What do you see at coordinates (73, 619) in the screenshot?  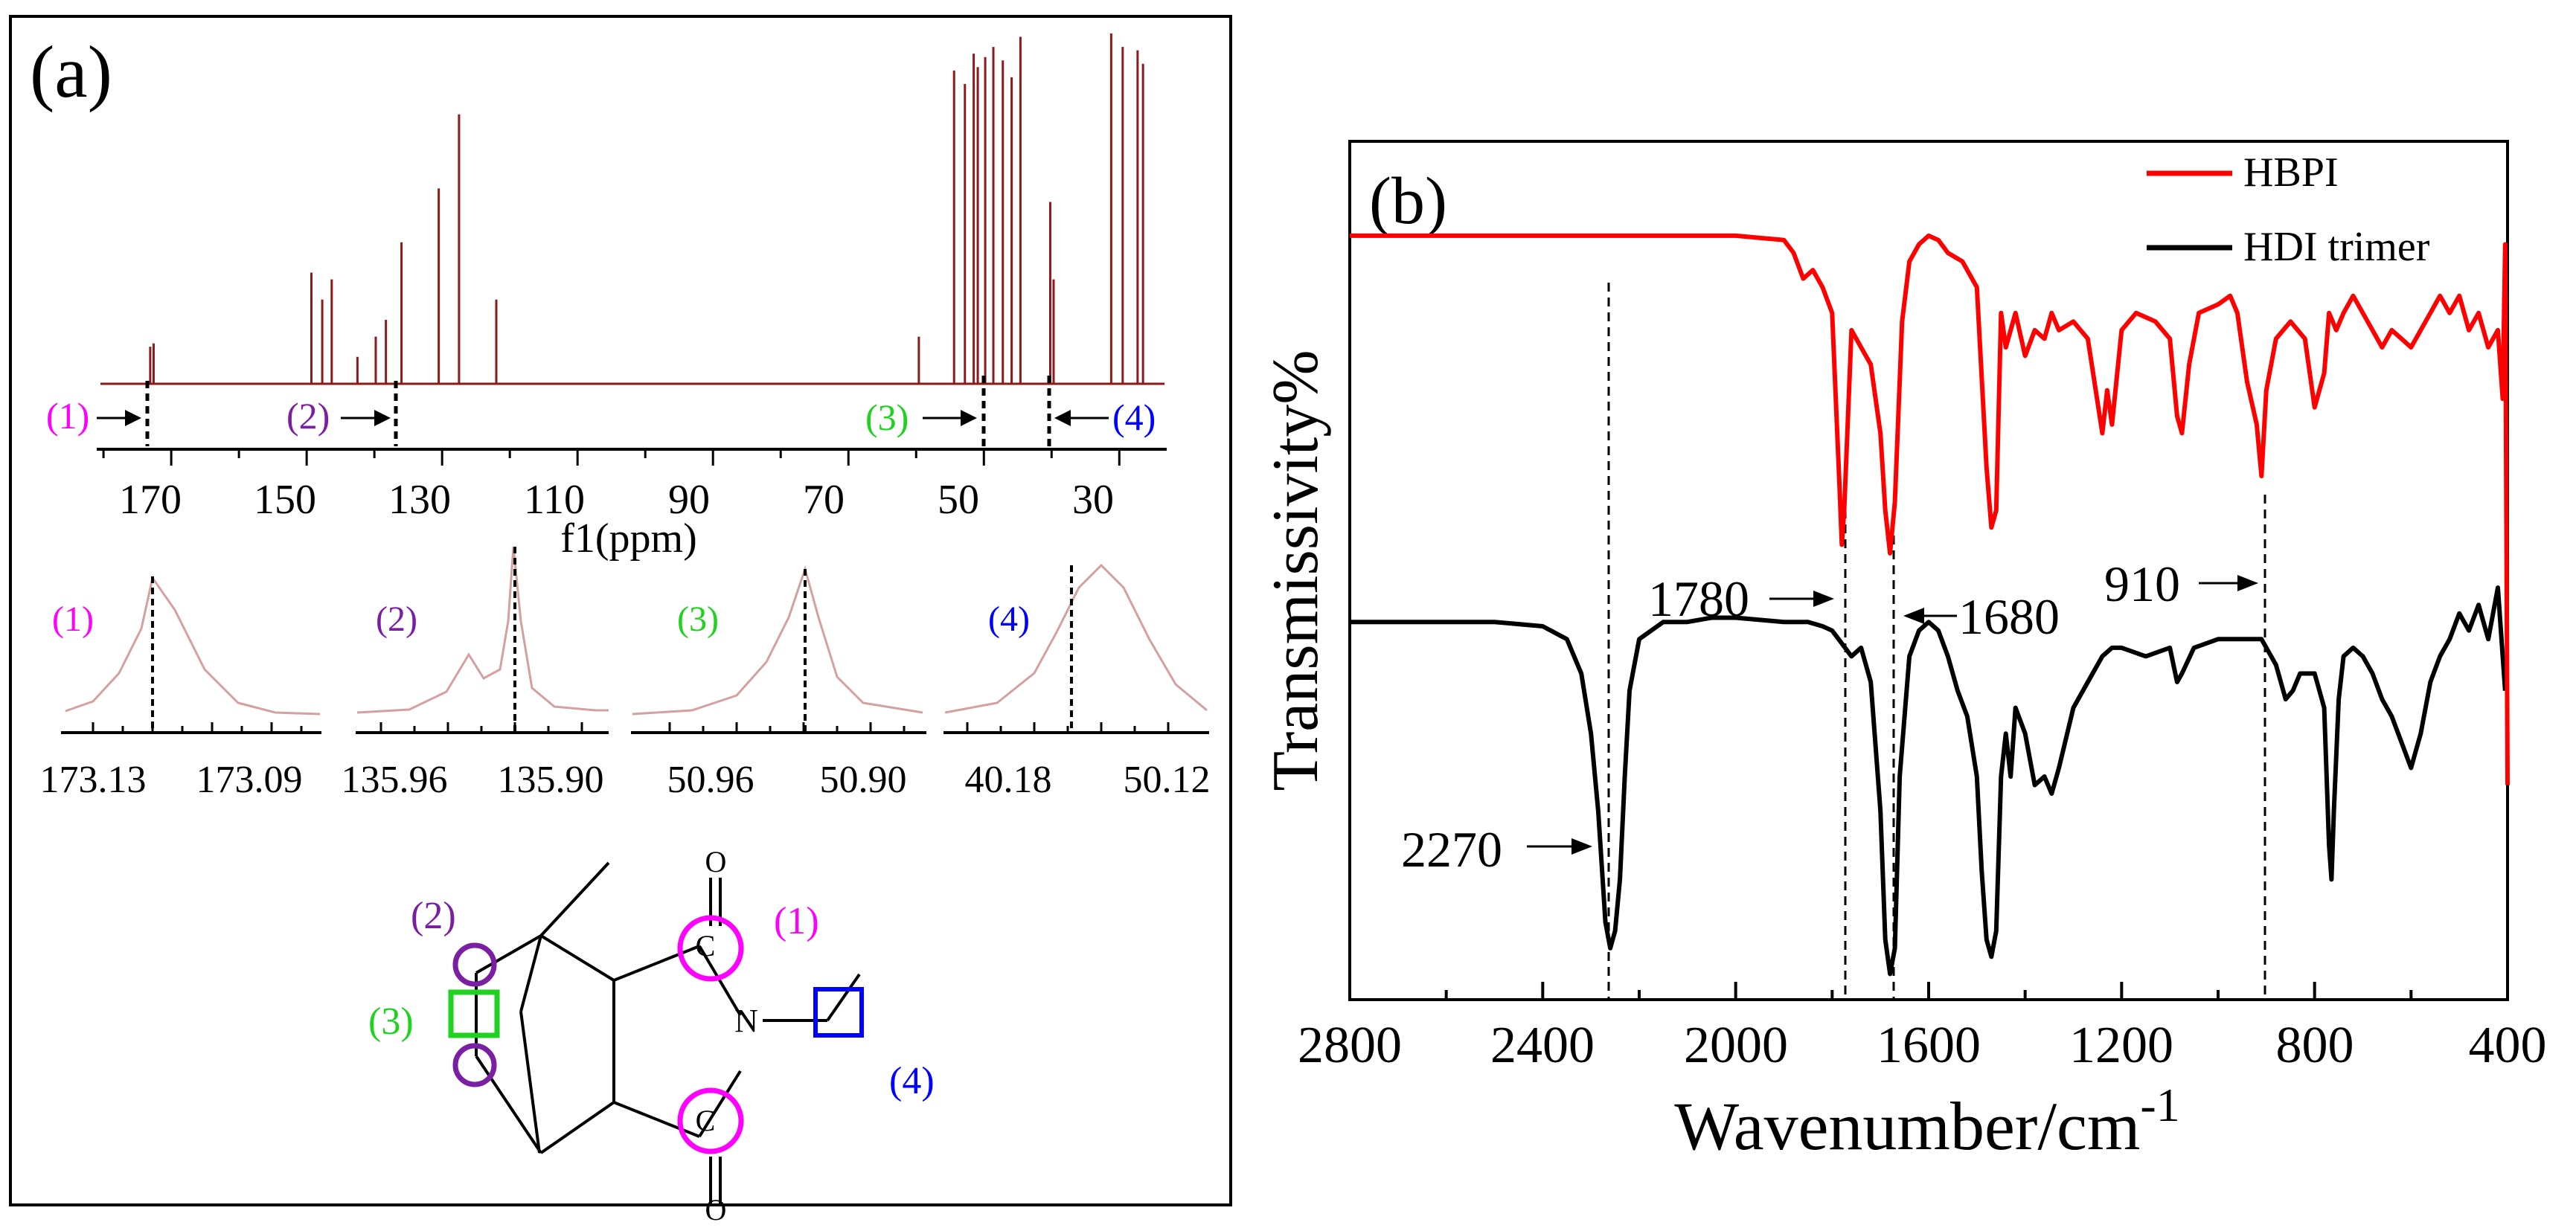 I see `inset-1-label: (1)` at bounding box center [73, 619].